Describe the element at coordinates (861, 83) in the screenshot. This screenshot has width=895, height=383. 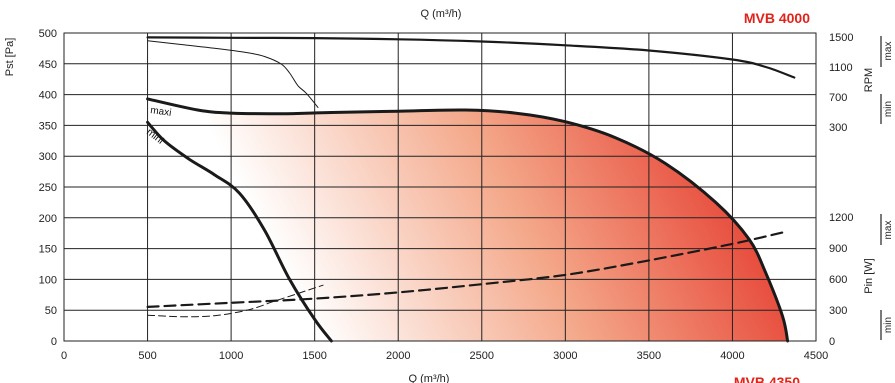
I see `rpm-axis: 1500 1100 700 300 RPM max min` at that location.